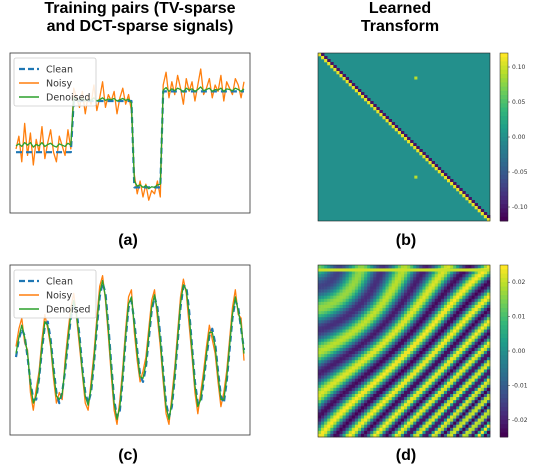 The image size is (533, 471). What do you see at coordinates (393, 124) in the screenshot?
I see `offdiag-cell` at bounding box center [393, 124].